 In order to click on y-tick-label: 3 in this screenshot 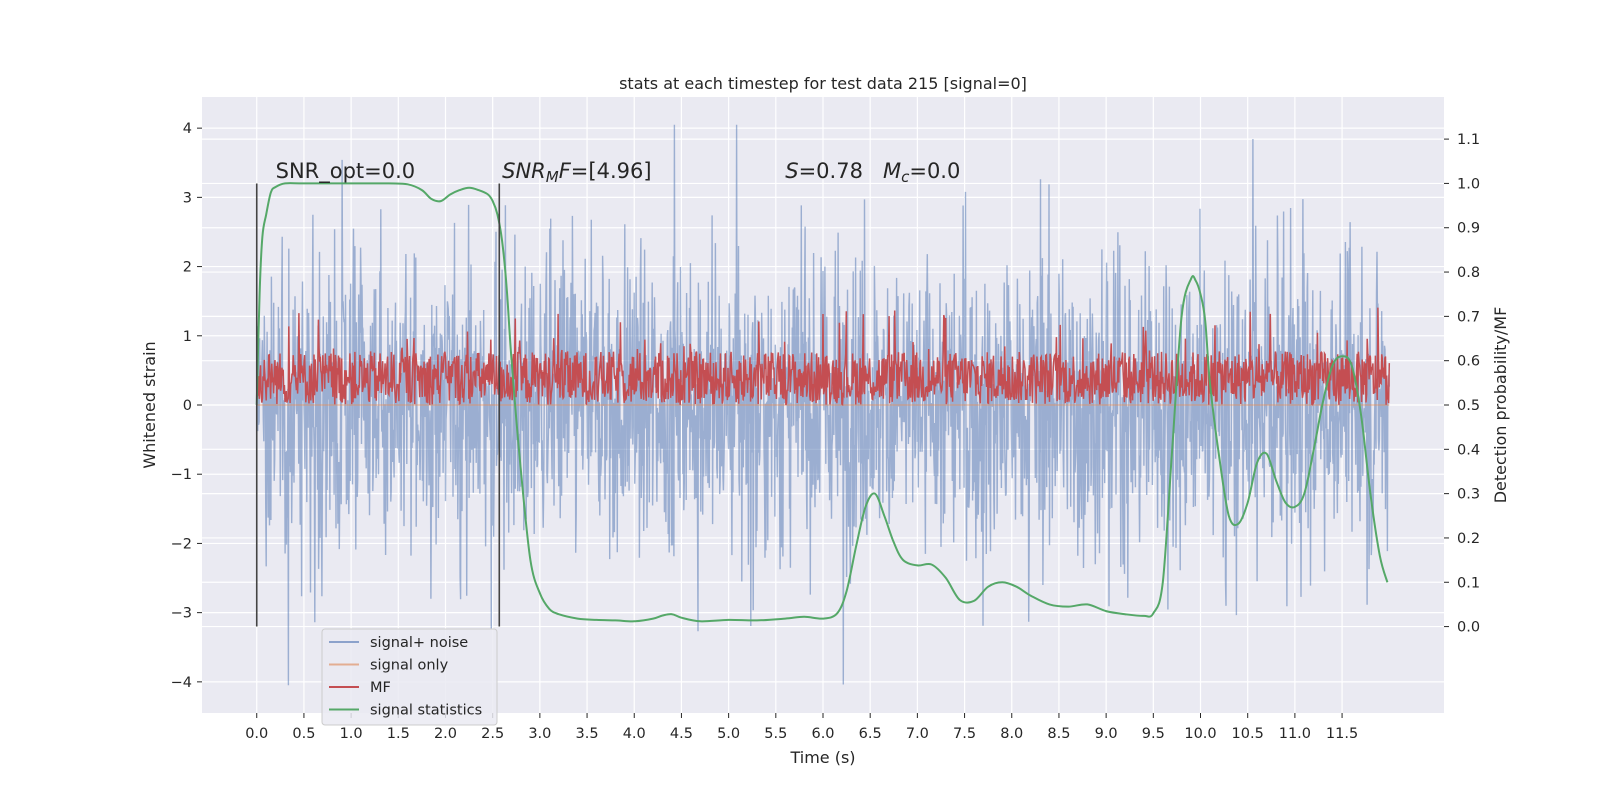, I will do `click(187, 198)`.